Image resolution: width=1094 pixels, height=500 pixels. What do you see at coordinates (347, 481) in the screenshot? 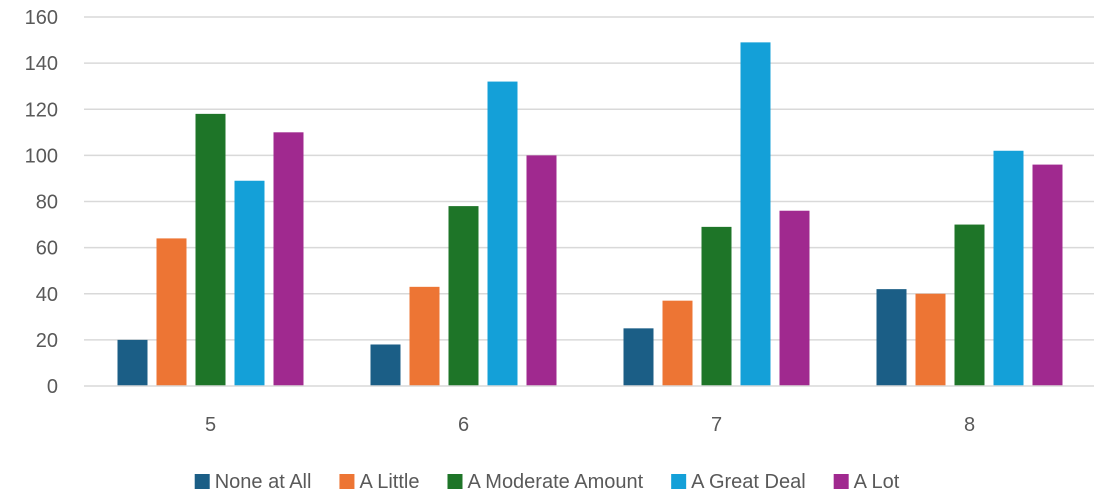
I see `legend-swatch-a-little` at bounding box center [347, 481].